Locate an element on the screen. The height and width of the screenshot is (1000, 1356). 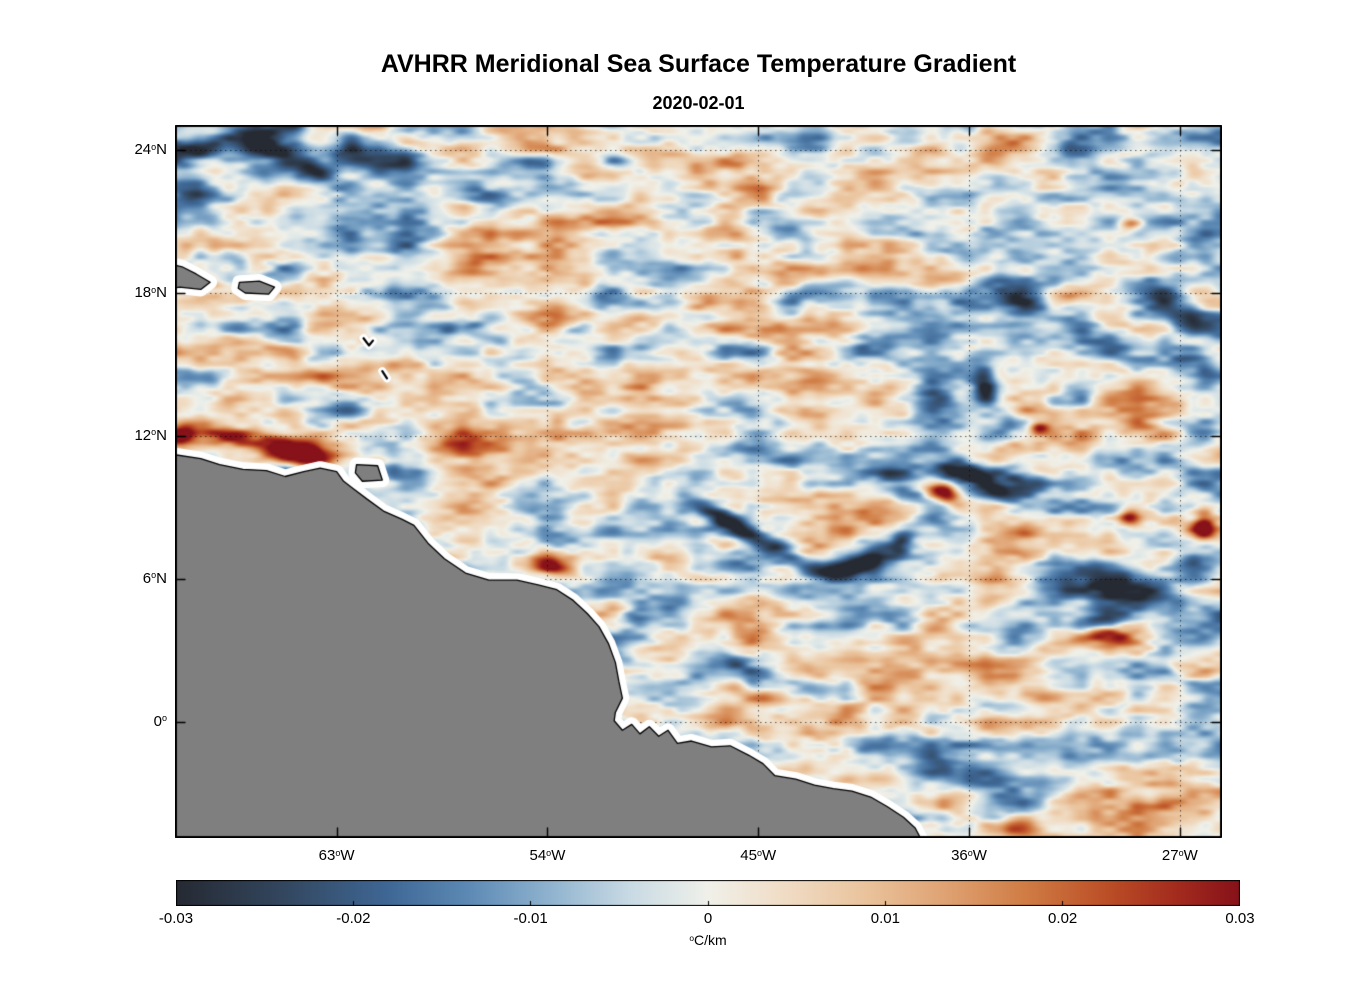
y-tick-label: 24oN is located at coordinates (150, 150).